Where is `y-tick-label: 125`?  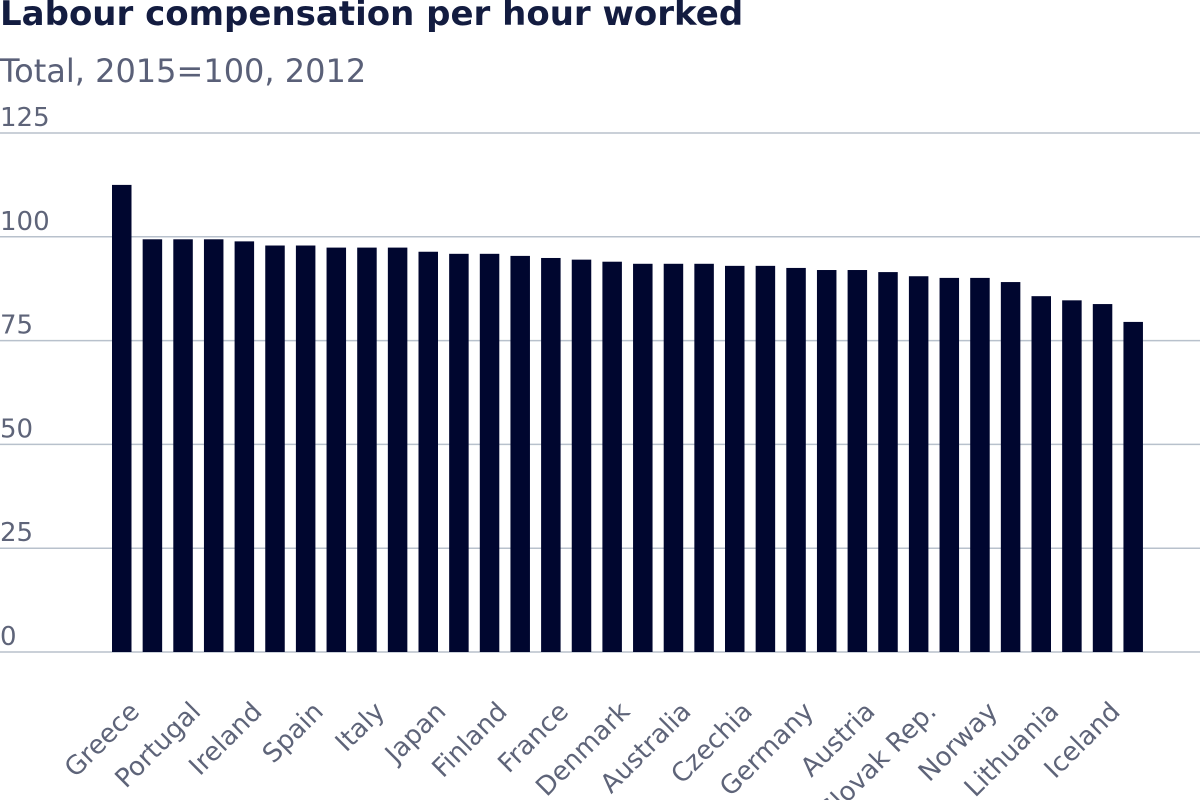 y-tick-label: 125 is located at coordinates (25, 118).